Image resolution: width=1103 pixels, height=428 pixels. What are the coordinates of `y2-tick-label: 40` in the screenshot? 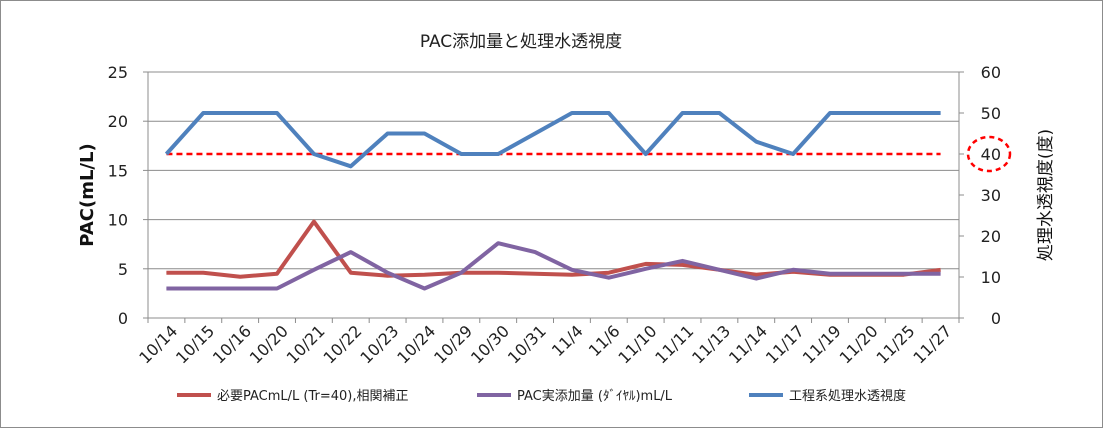 It's located at (991, 154).